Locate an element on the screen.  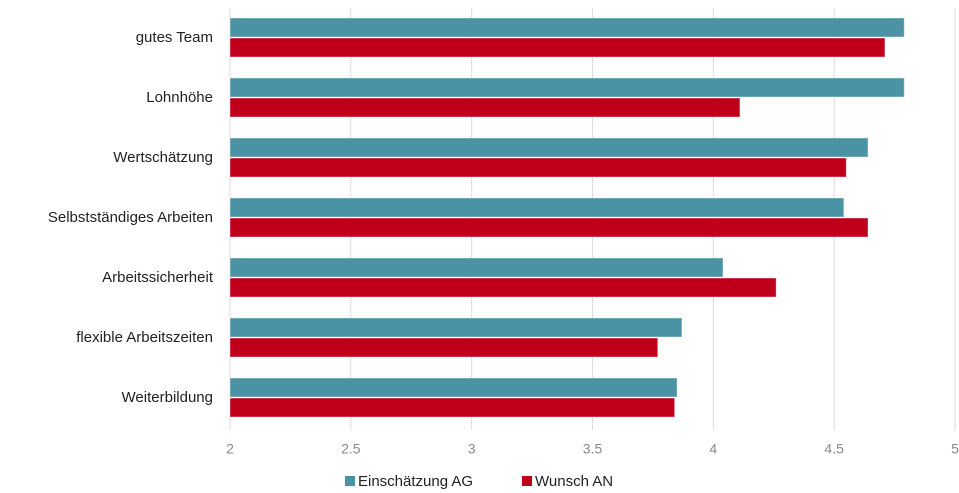
legend-label: Wunsch AN is located at coordinates (574, 481).